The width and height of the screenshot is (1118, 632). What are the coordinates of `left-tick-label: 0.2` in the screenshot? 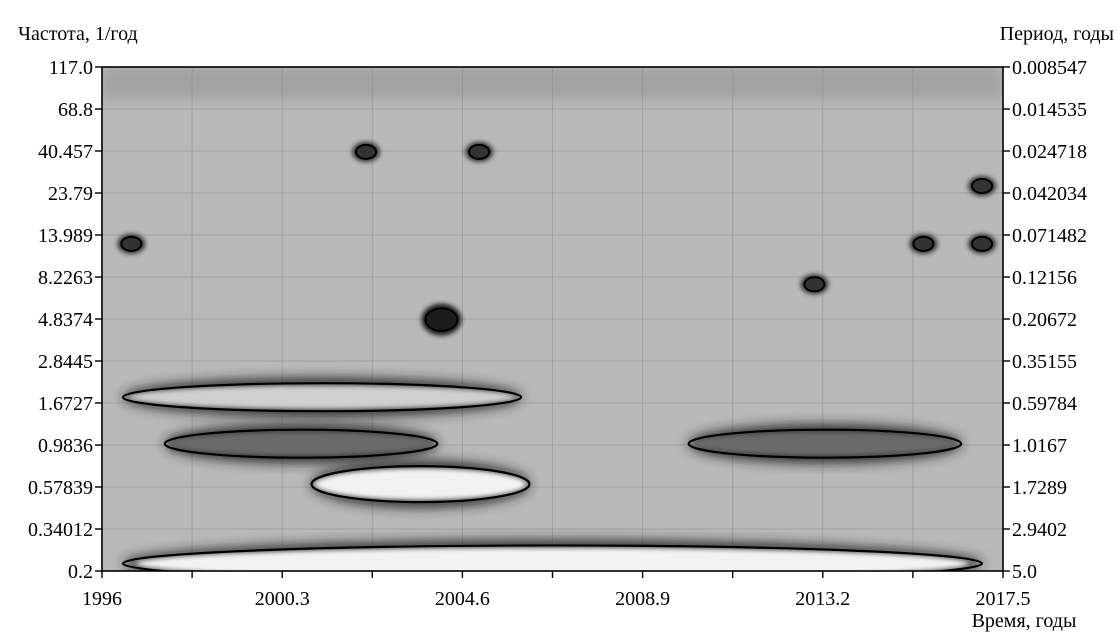 It's located at (80, 572).